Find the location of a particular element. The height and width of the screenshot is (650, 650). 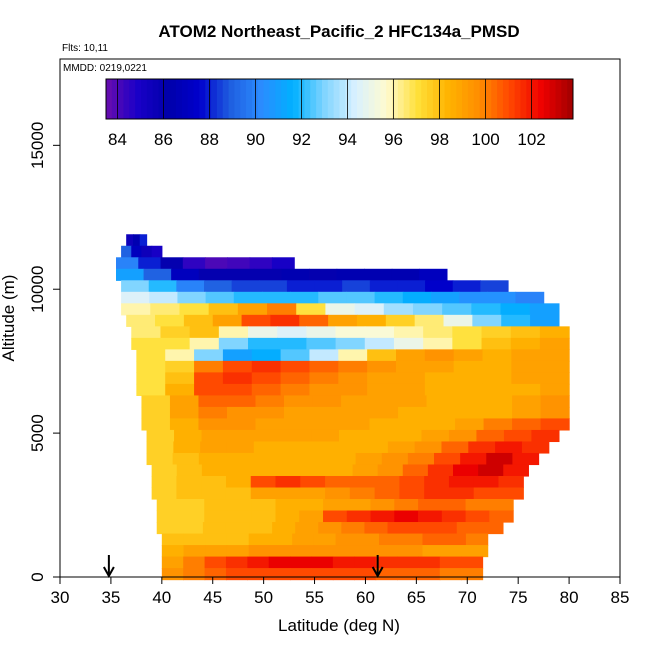

arrow-head is located at coordinates (377, 572).